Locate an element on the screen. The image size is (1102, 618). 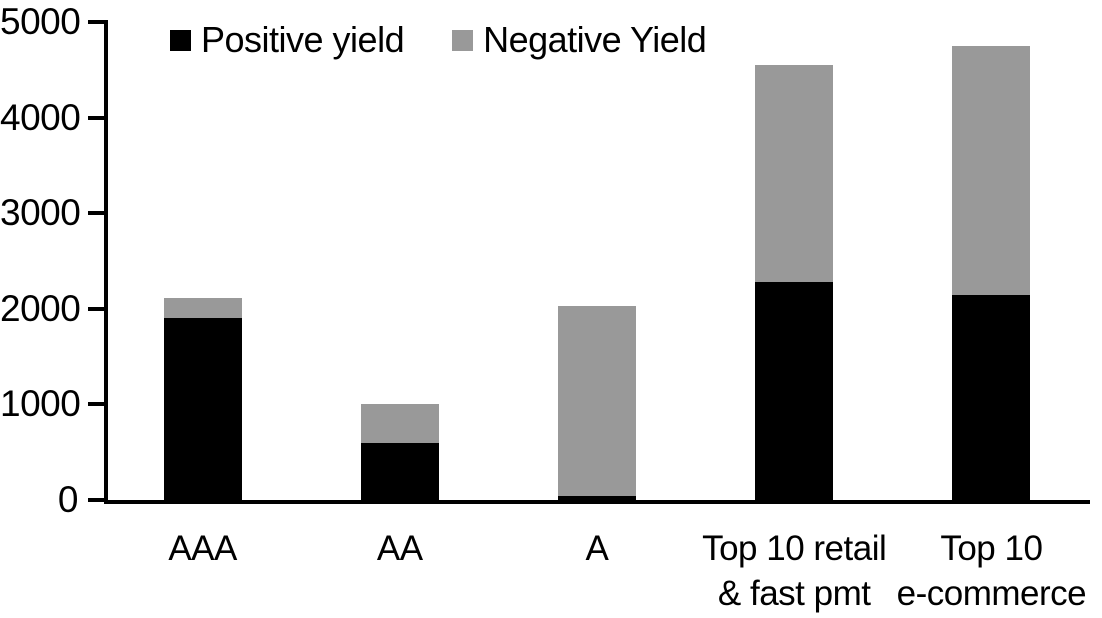
legend-item-positive-yield: Positive yield is located at coordinates (287, 39).